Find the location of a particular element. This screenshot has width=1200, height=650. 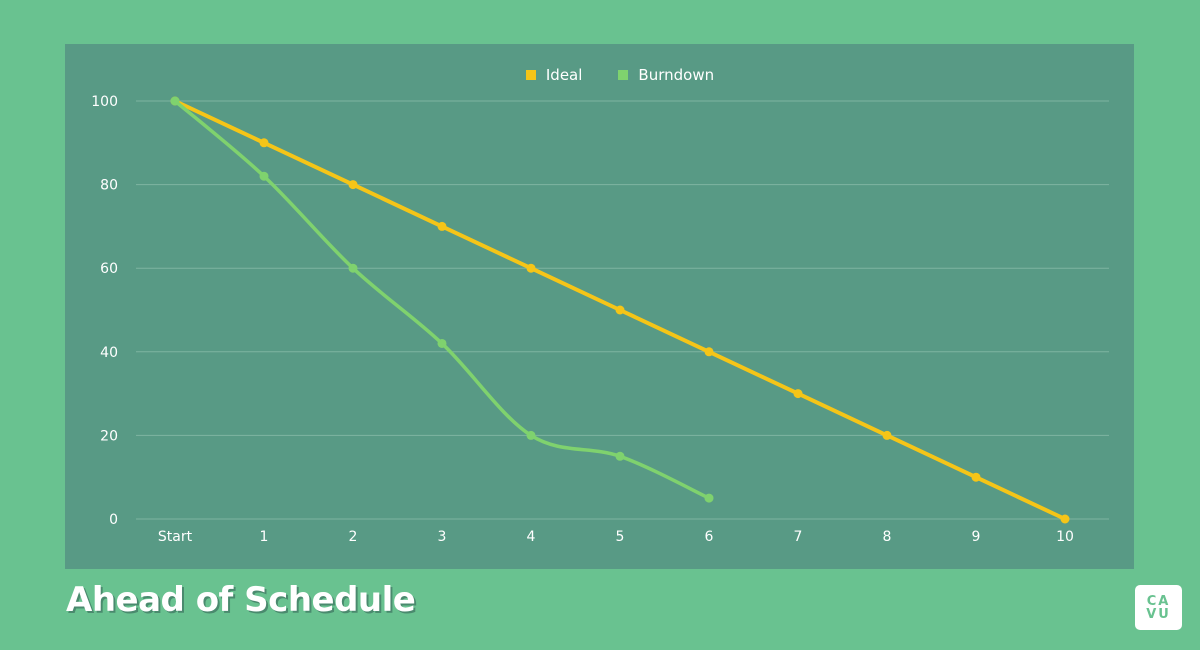

burndown-swatch-icon is located at coordinates (623, 75).